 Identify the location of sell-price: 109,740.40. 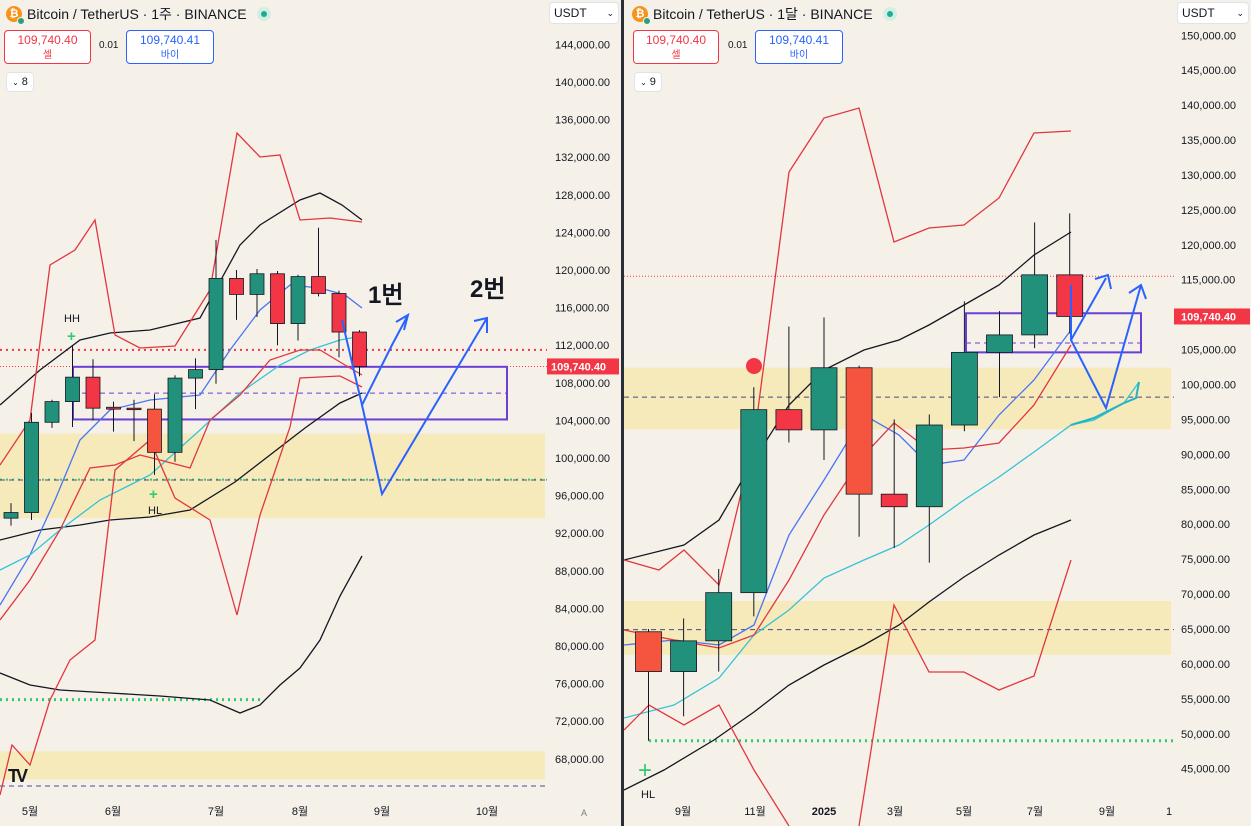
(47, 40).